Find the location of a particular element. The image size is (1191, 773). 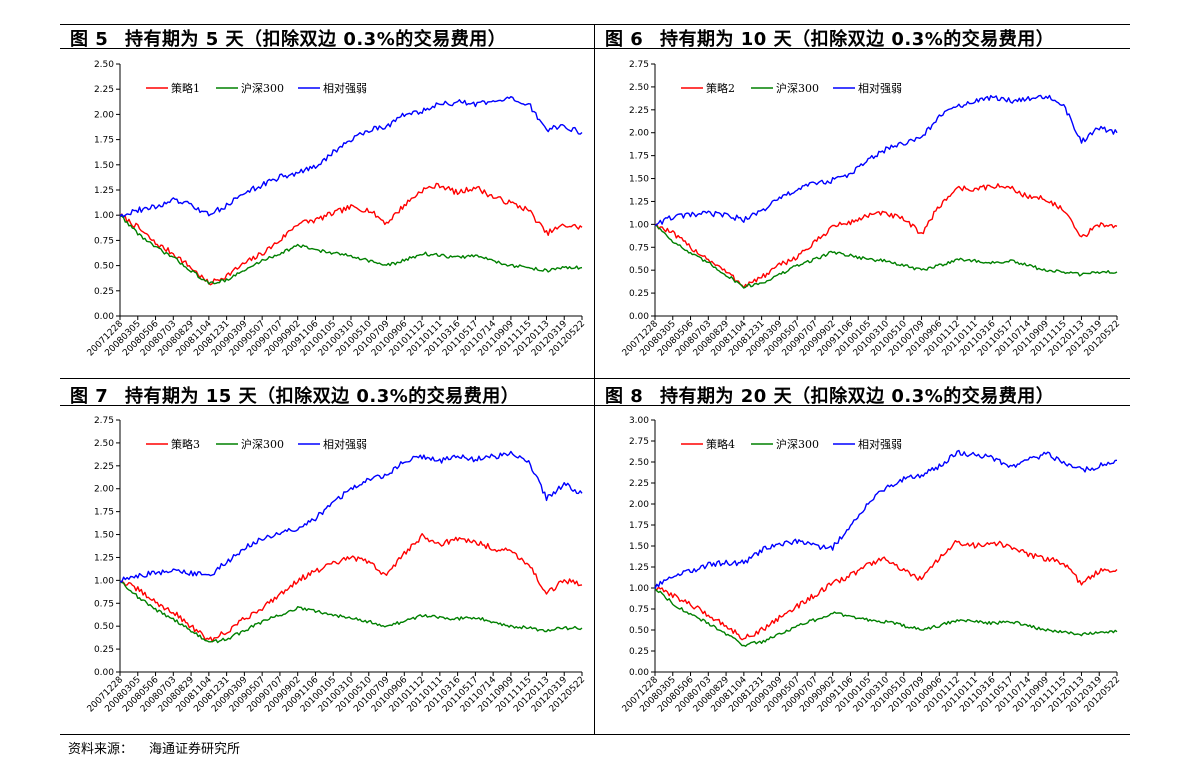

figure-caption: 持有期为 20 天（扣除双边 0.3%的交易费用） is located at coordinates (857, 396).